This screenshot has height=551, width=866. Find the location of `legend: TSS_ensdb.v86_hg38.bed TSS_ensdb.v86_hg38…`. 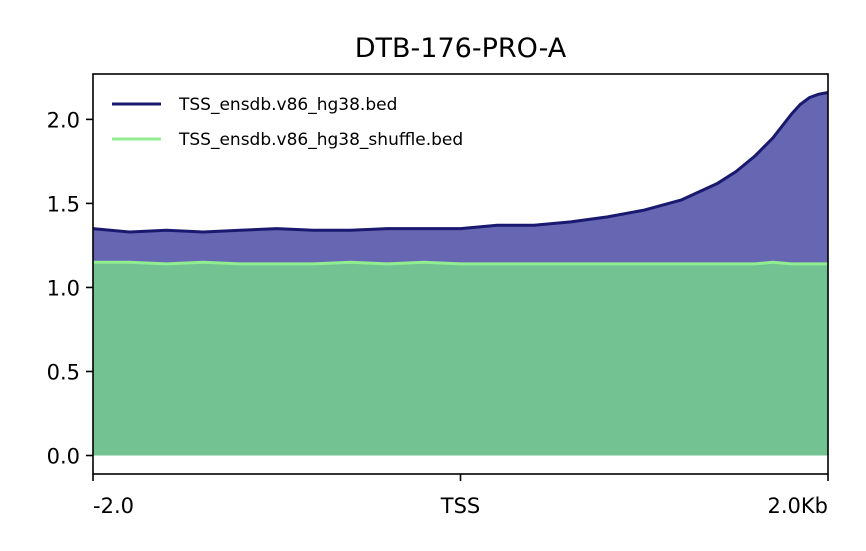

legend: TSS_ensdb.v86_hg38.bed TSS_ensdb.v86_hg38… is located at coordinates (287, 122).